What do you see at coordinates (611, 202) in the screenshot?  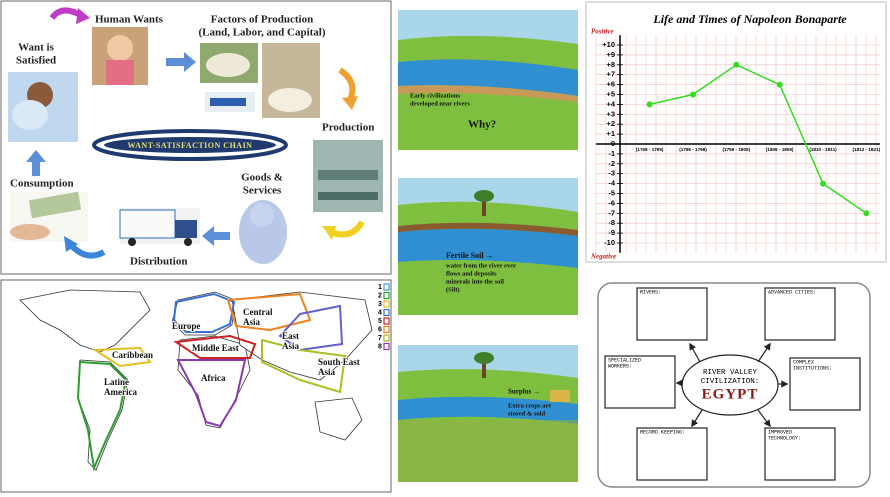 I see `y-tick-label: -6` at bounding box center [611, 202].